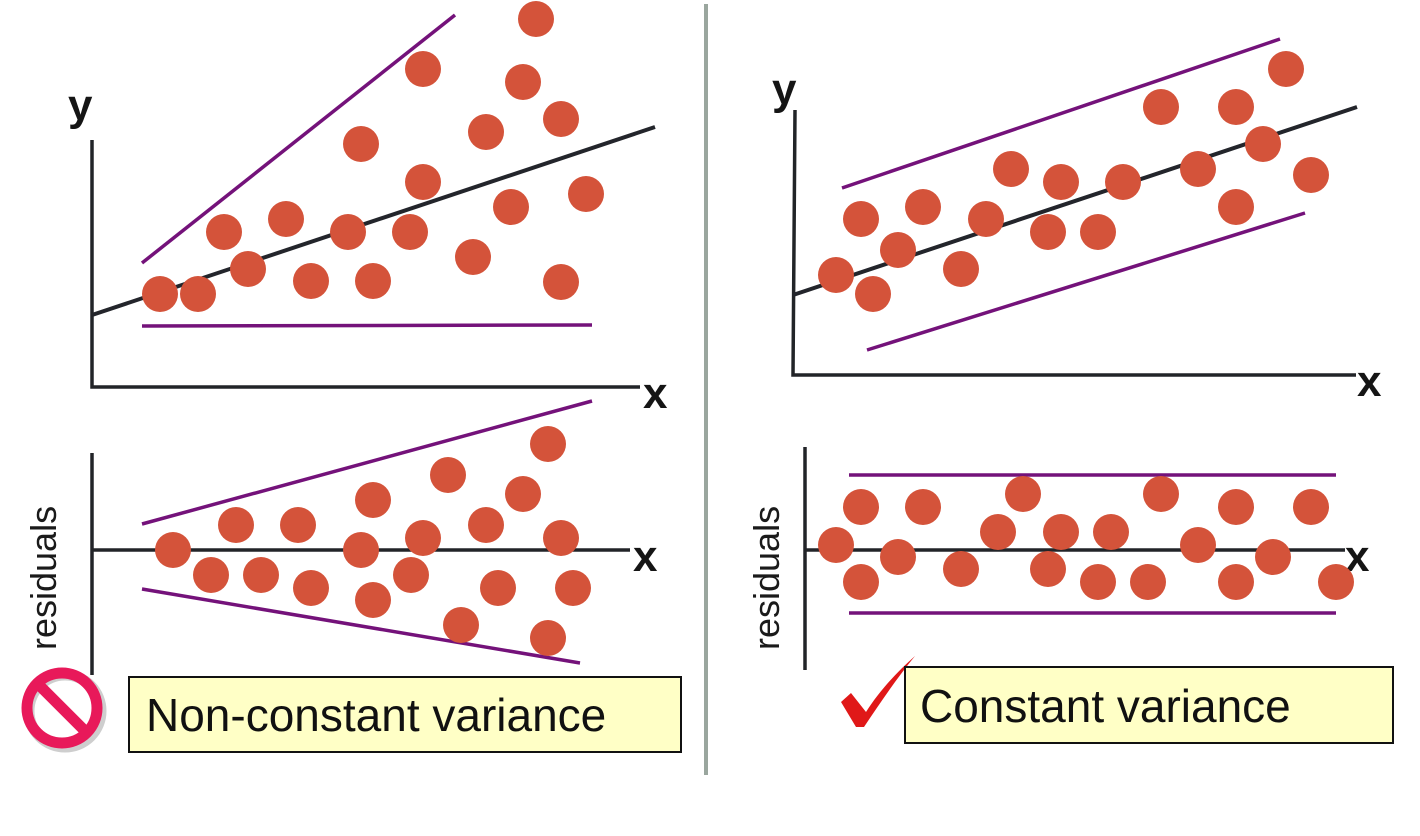 This screenshot has width=1420, height=836. I want to click on left-residual-y-label: residuals, so click(43, 578).